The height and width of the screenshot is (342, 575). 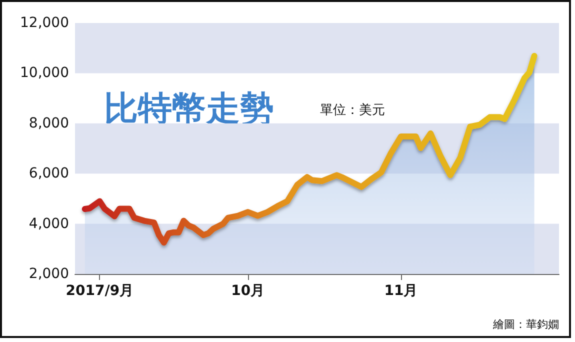 What do you see at coordinates (525, 324) in the screenshot?
I see `text: 繪圖：華鈞嫺` at bounding box center [525, 324].